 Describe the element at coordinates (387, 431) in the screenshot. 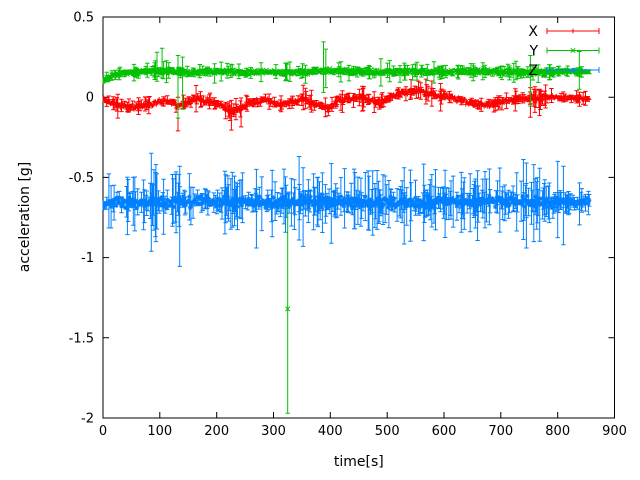

I see `x-tick-label: 500` at that location.